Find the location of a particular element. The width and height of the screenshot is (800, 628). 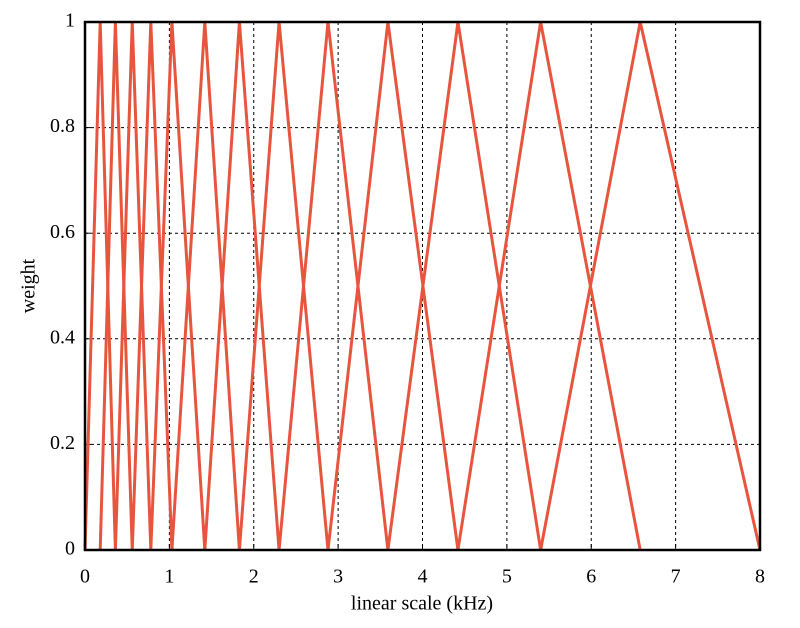

y-tick-label: 0.4 is located at coordinates (62, 337).